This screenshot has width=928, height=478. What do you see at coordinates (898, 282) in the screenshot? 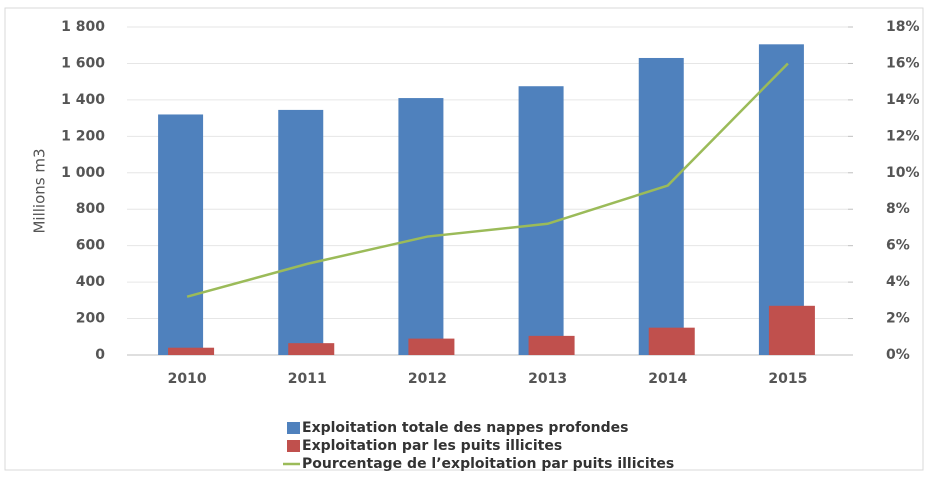
I see `y2-tick-label: 4%` at bounding box center [898, 282].